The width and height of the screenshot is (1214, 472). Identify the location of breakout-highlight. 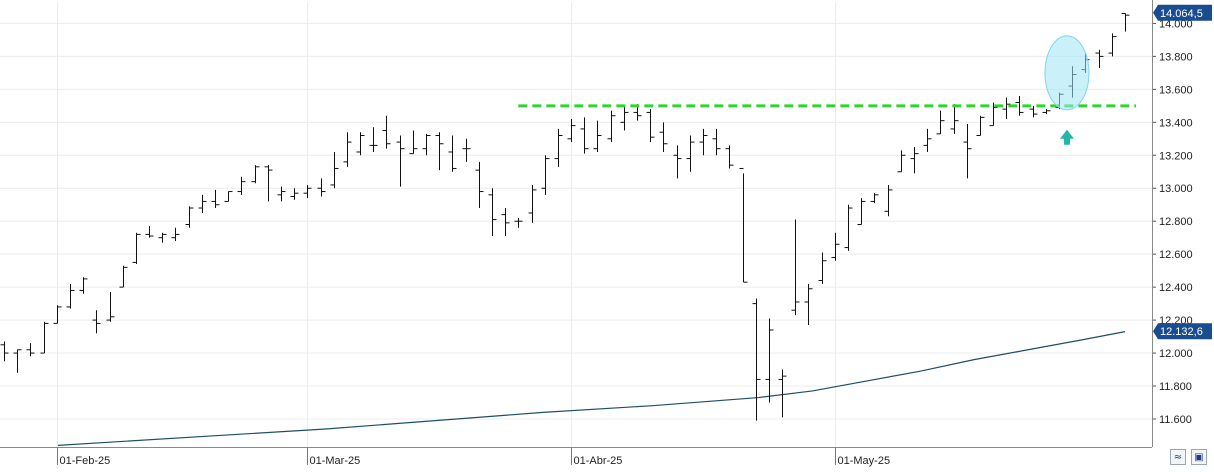
(1067, 73).